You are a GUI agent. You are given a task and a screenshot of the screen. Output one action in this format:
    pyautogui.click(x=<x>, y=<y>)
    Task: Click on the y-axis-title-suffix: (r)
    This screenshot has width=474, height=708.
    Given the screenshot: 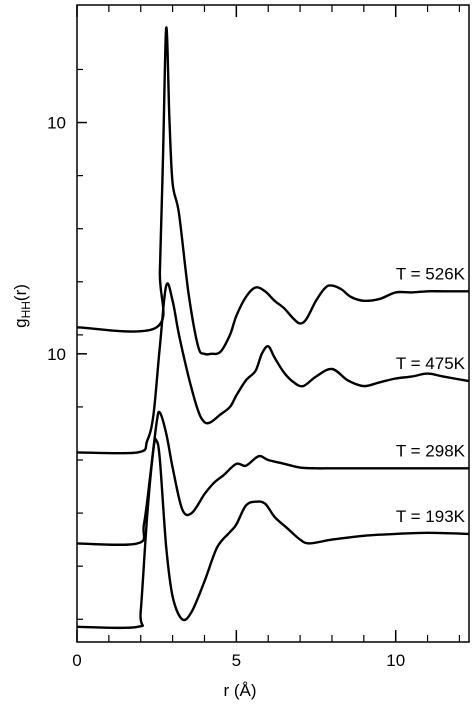 What is the action you would take?
    pyautogui.click(x=20, y=292)
    